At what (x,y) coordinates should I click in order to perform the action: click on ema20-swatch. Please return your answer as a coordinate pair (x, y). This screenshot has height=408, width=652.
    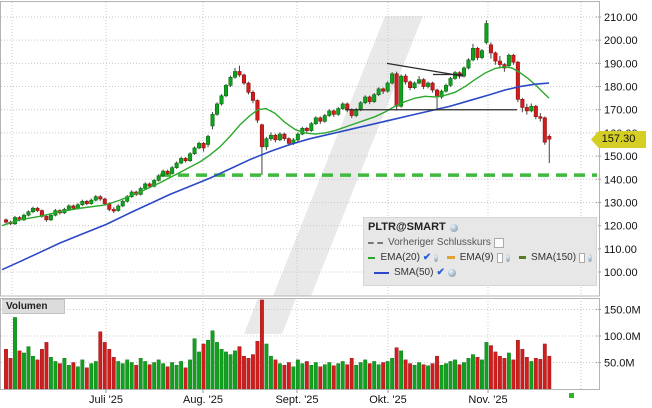
    Looking at the image, I should click on (372, 257).